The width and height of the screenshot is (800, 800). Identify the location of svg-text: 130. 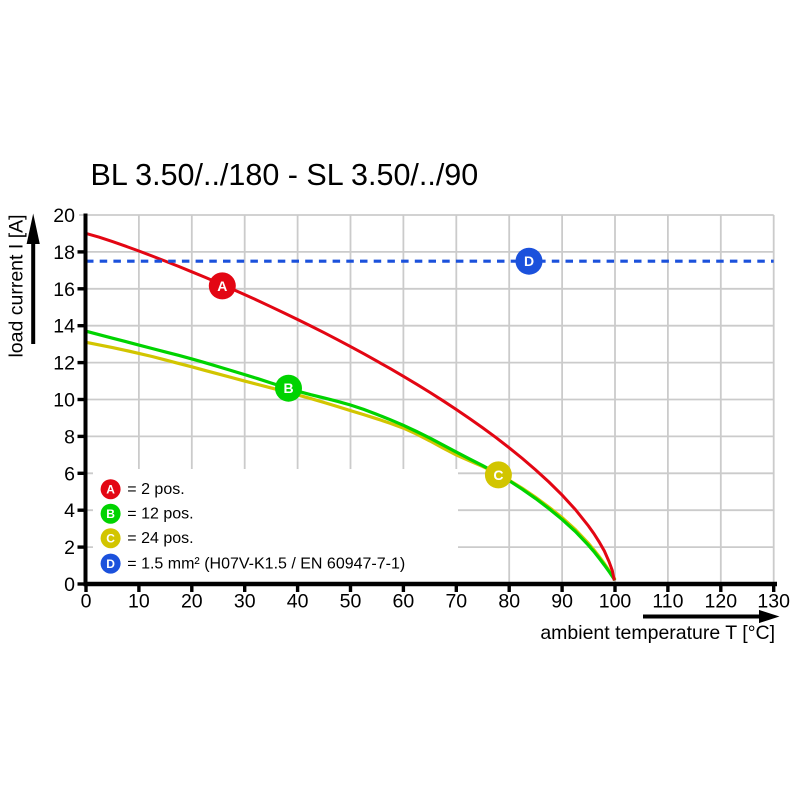
(773, 602).